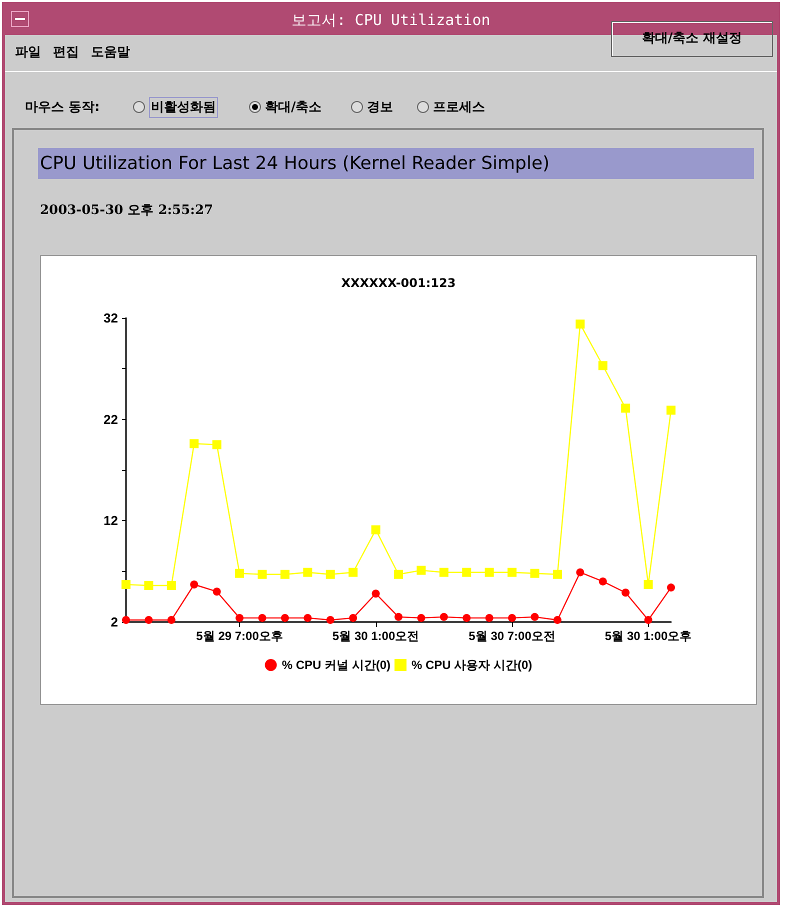  I want to click on text: 도움말, so click(110, 52).